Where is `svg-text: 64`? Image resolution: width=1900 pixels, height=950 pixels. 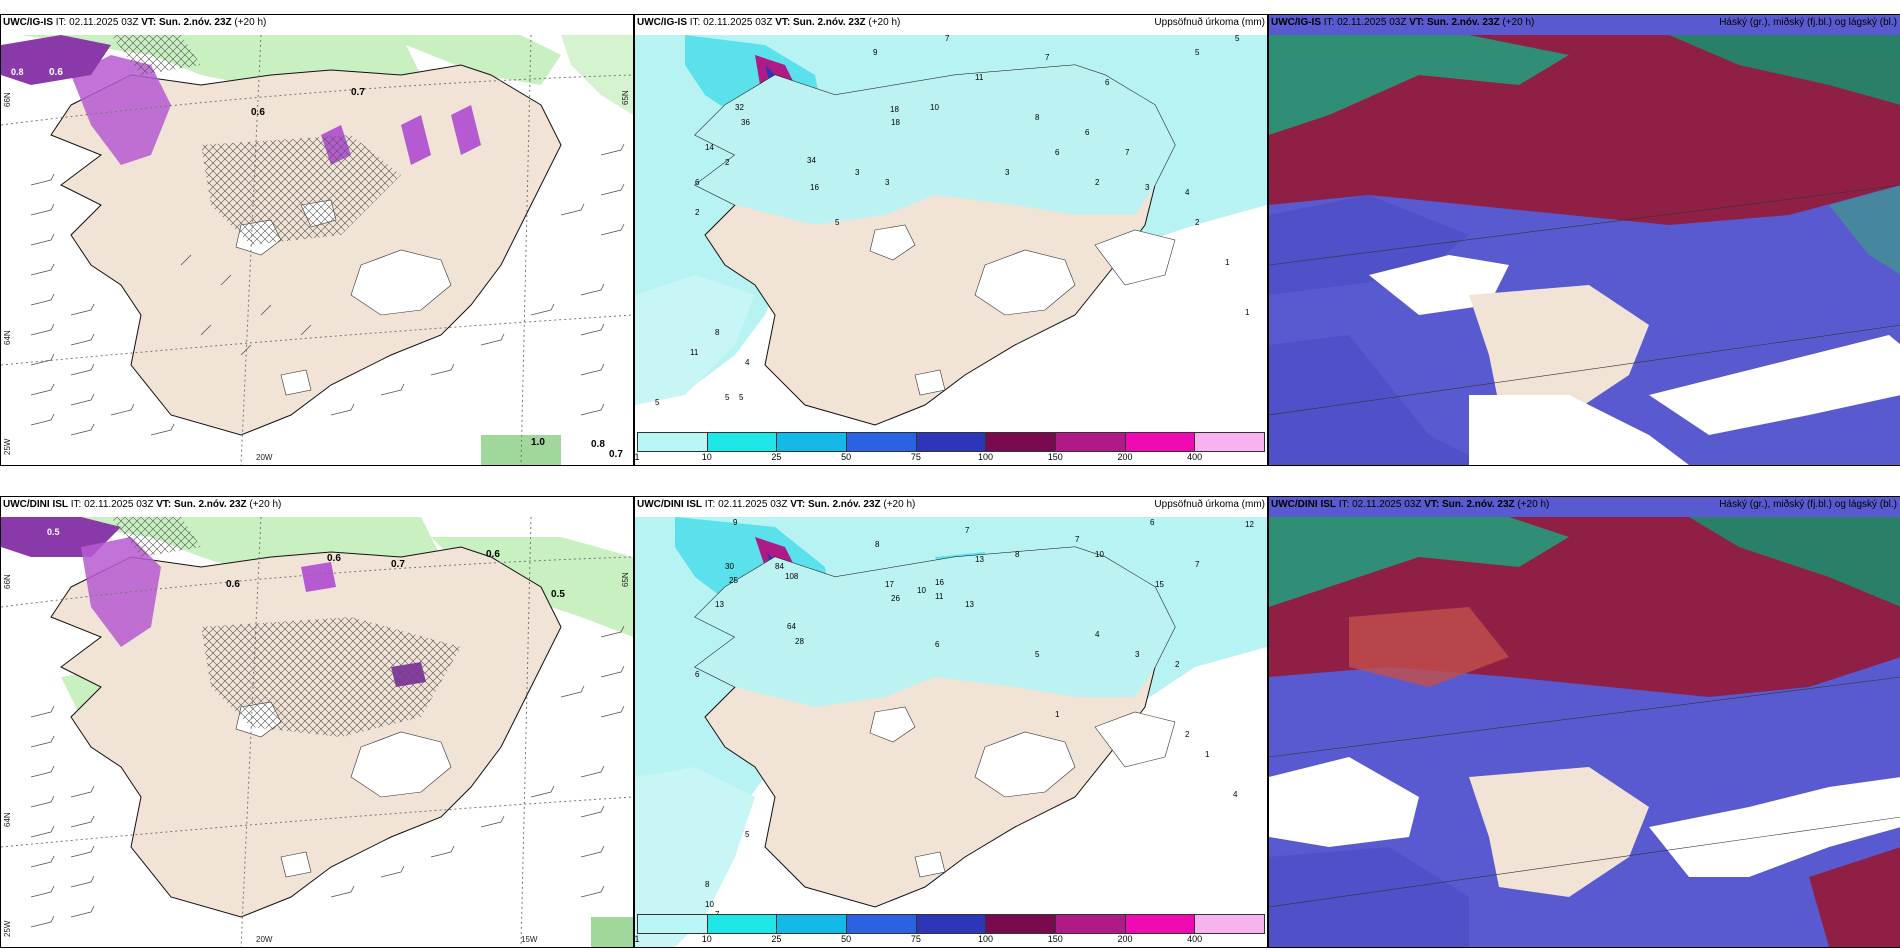
svg-text: 64 is located at coordinates (791, 626).